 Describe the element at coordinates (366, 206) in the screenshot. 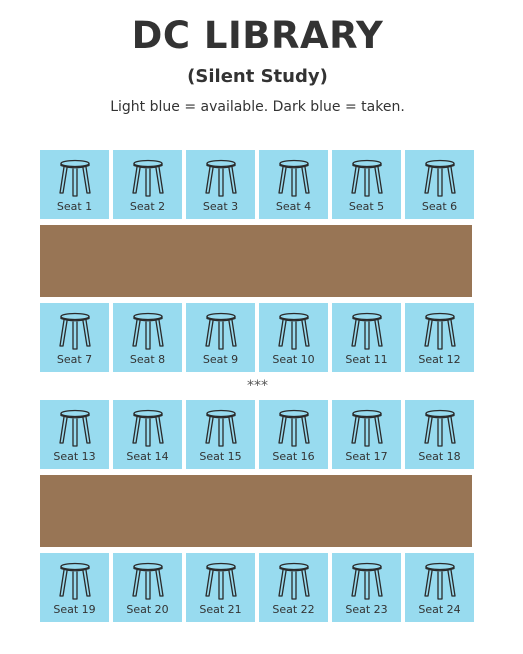

I see `seat-label: Seat 5` at that location.